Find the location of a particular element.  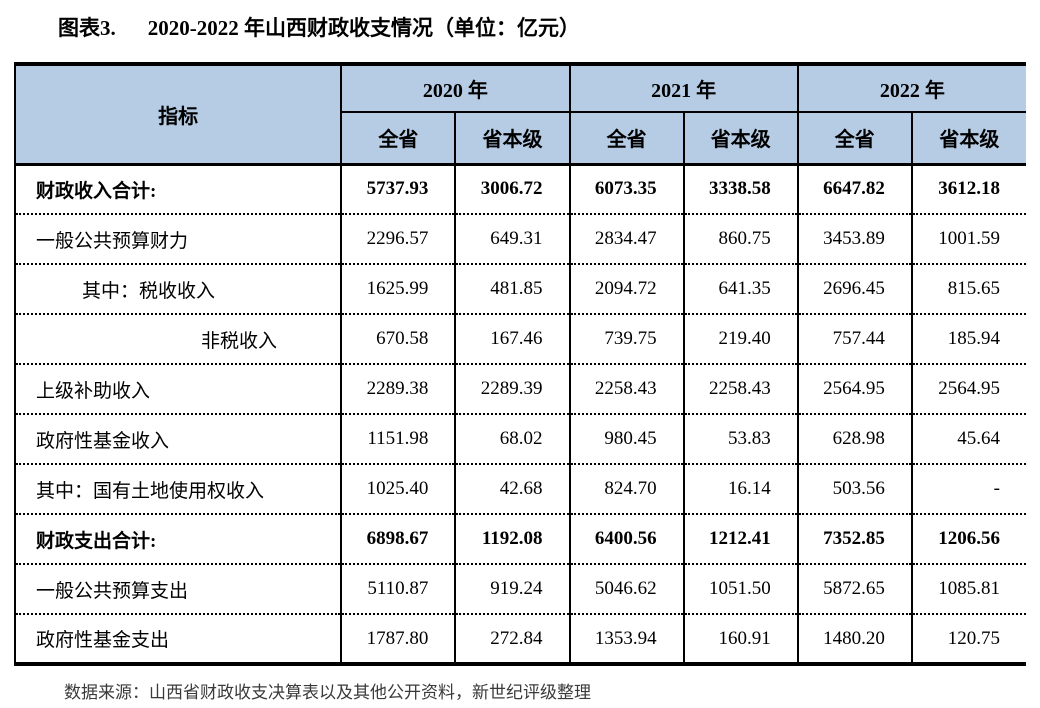

value-cell: 1206.56 is located at coordinates (968, 539).